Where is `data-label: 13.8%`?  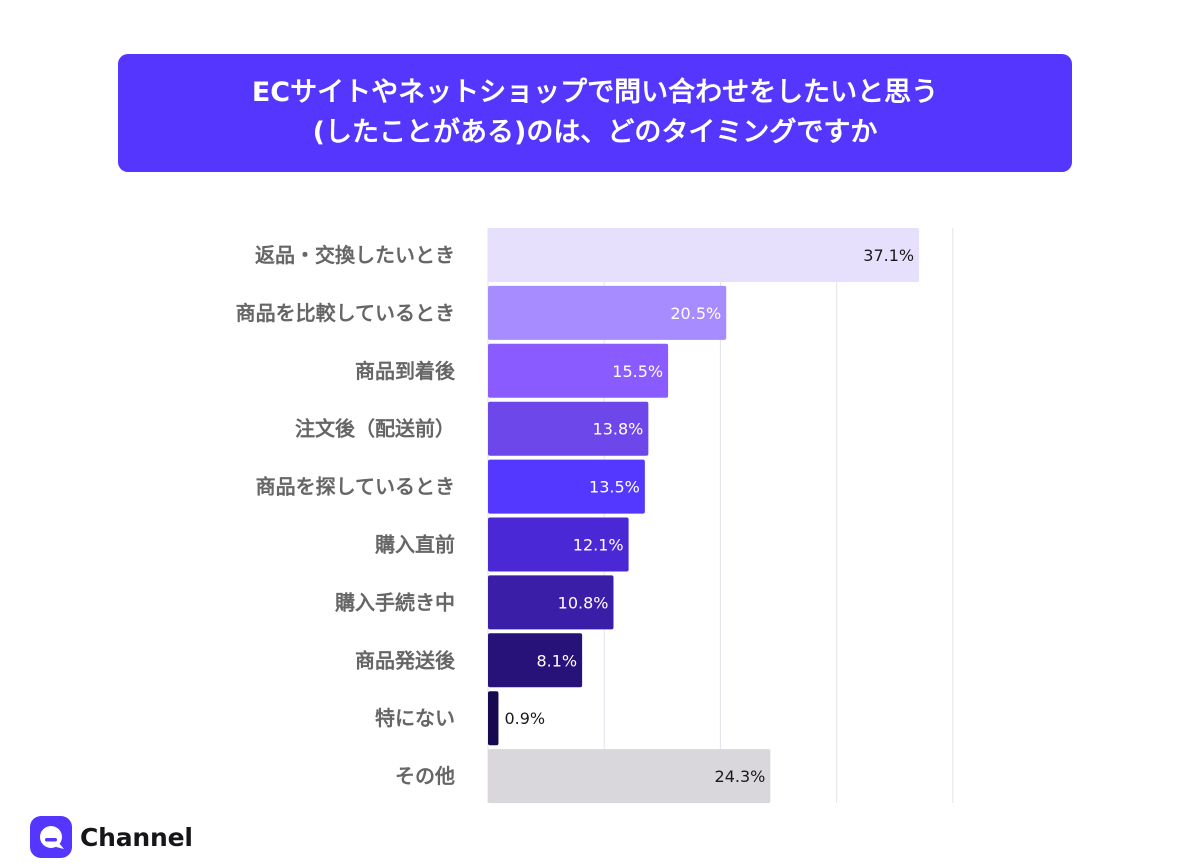
data-label: 13.8% is located at coordinates (618, 429).